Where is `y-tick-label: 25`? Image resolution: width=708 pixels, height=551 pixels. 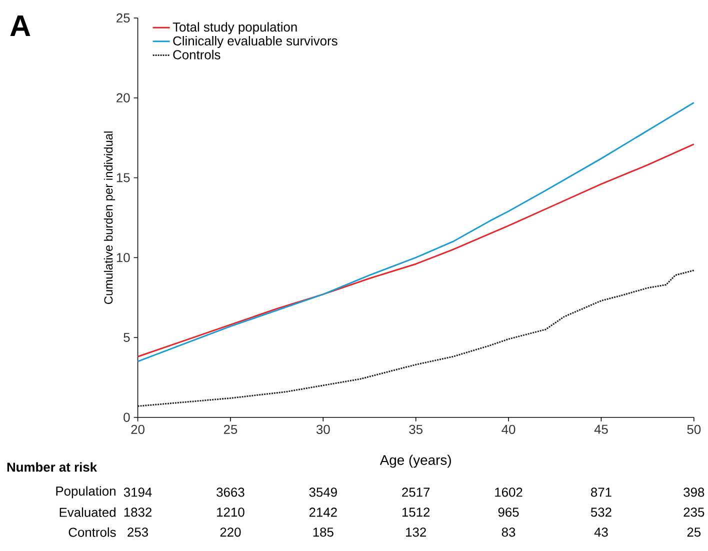 y-tick-label: 25 is located at coordinates (123, 17).